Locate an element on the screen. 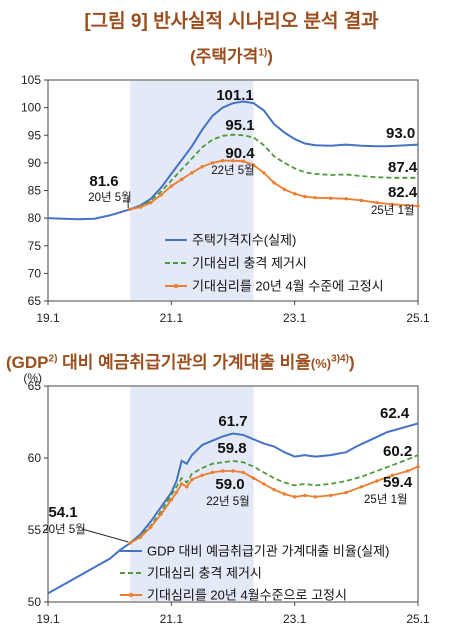 The height and width of the screenshot is (631, 463). y-tick-label: 70 is located at coordinates (35, 273).